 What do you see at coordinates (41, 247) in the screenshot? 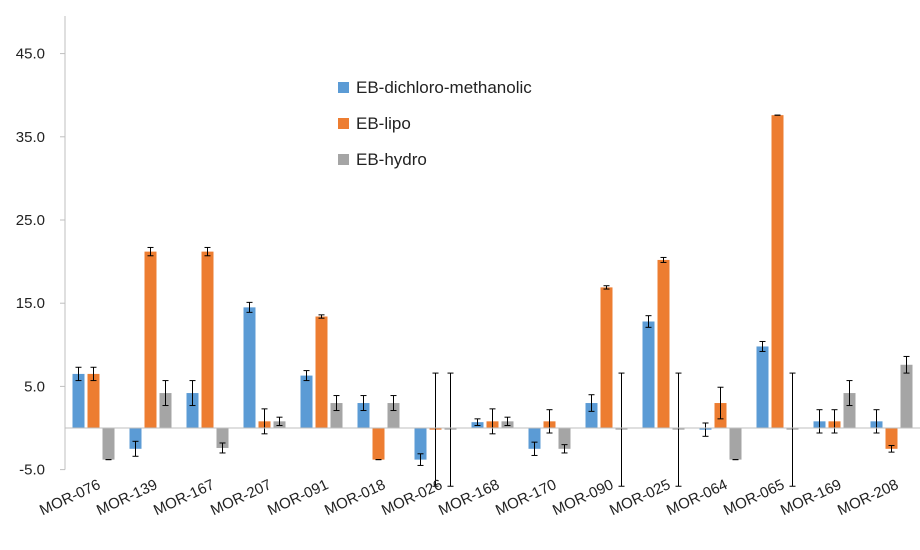
I see `y-axis: -5.0 5.0 15.0 25.0 35.0 45.0` at bounding box center [41, 247].